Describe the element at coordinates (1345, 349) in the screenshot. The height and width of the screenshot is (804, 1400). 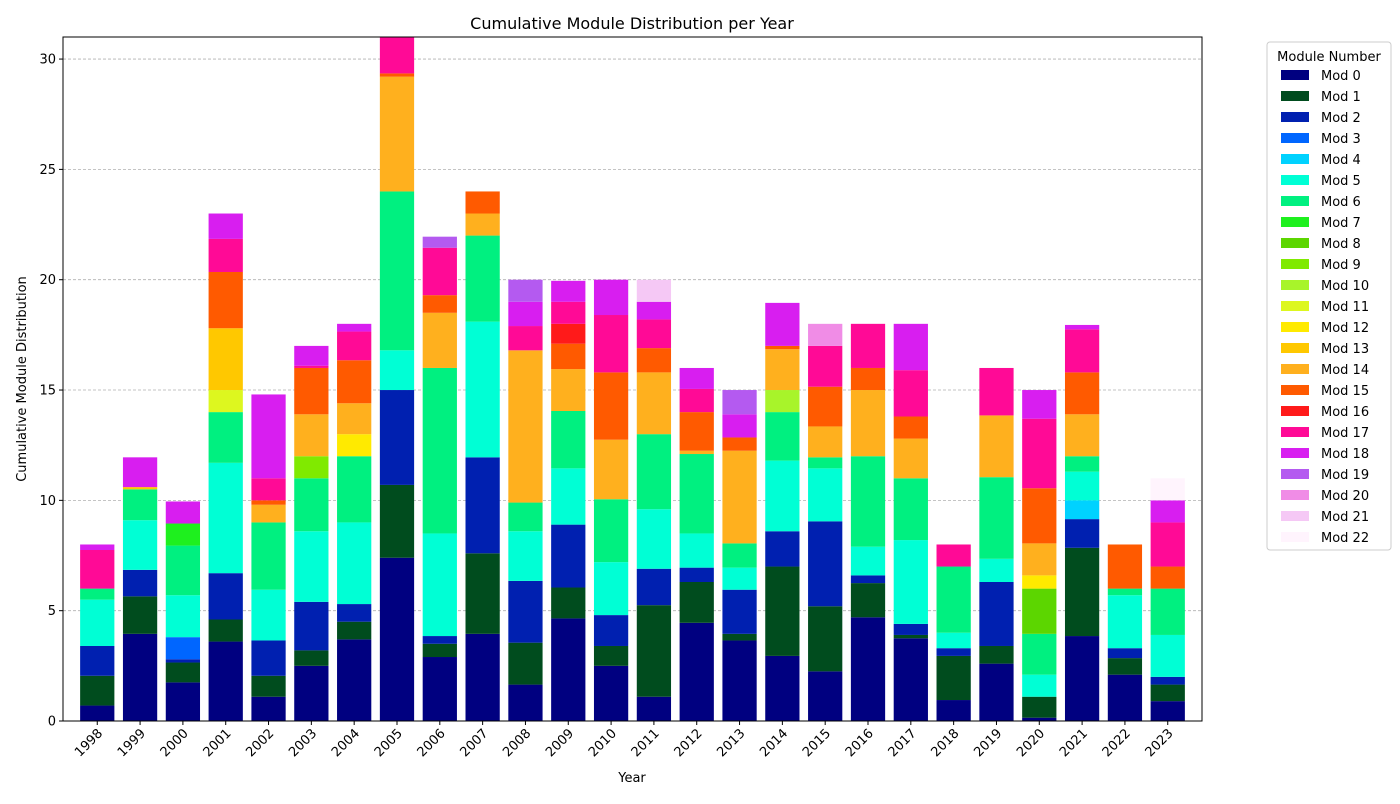
I see `legend-label: Mod 13` at that location.